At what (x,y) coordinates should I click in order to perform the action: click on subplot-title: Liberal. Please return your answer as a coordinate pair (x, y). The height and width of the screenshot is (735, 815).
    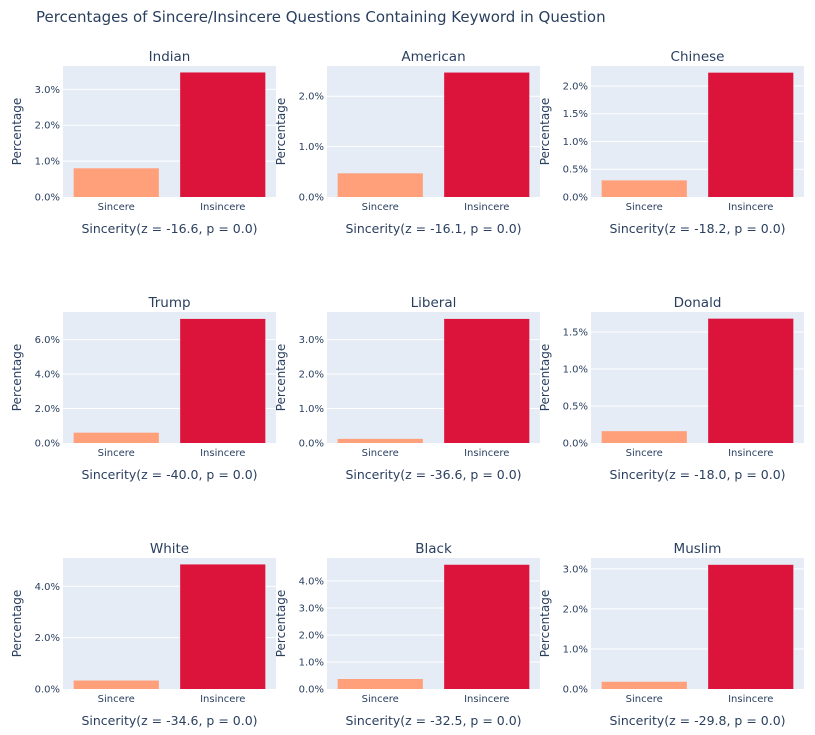
    Looking at the image, I should click on (434, 303).